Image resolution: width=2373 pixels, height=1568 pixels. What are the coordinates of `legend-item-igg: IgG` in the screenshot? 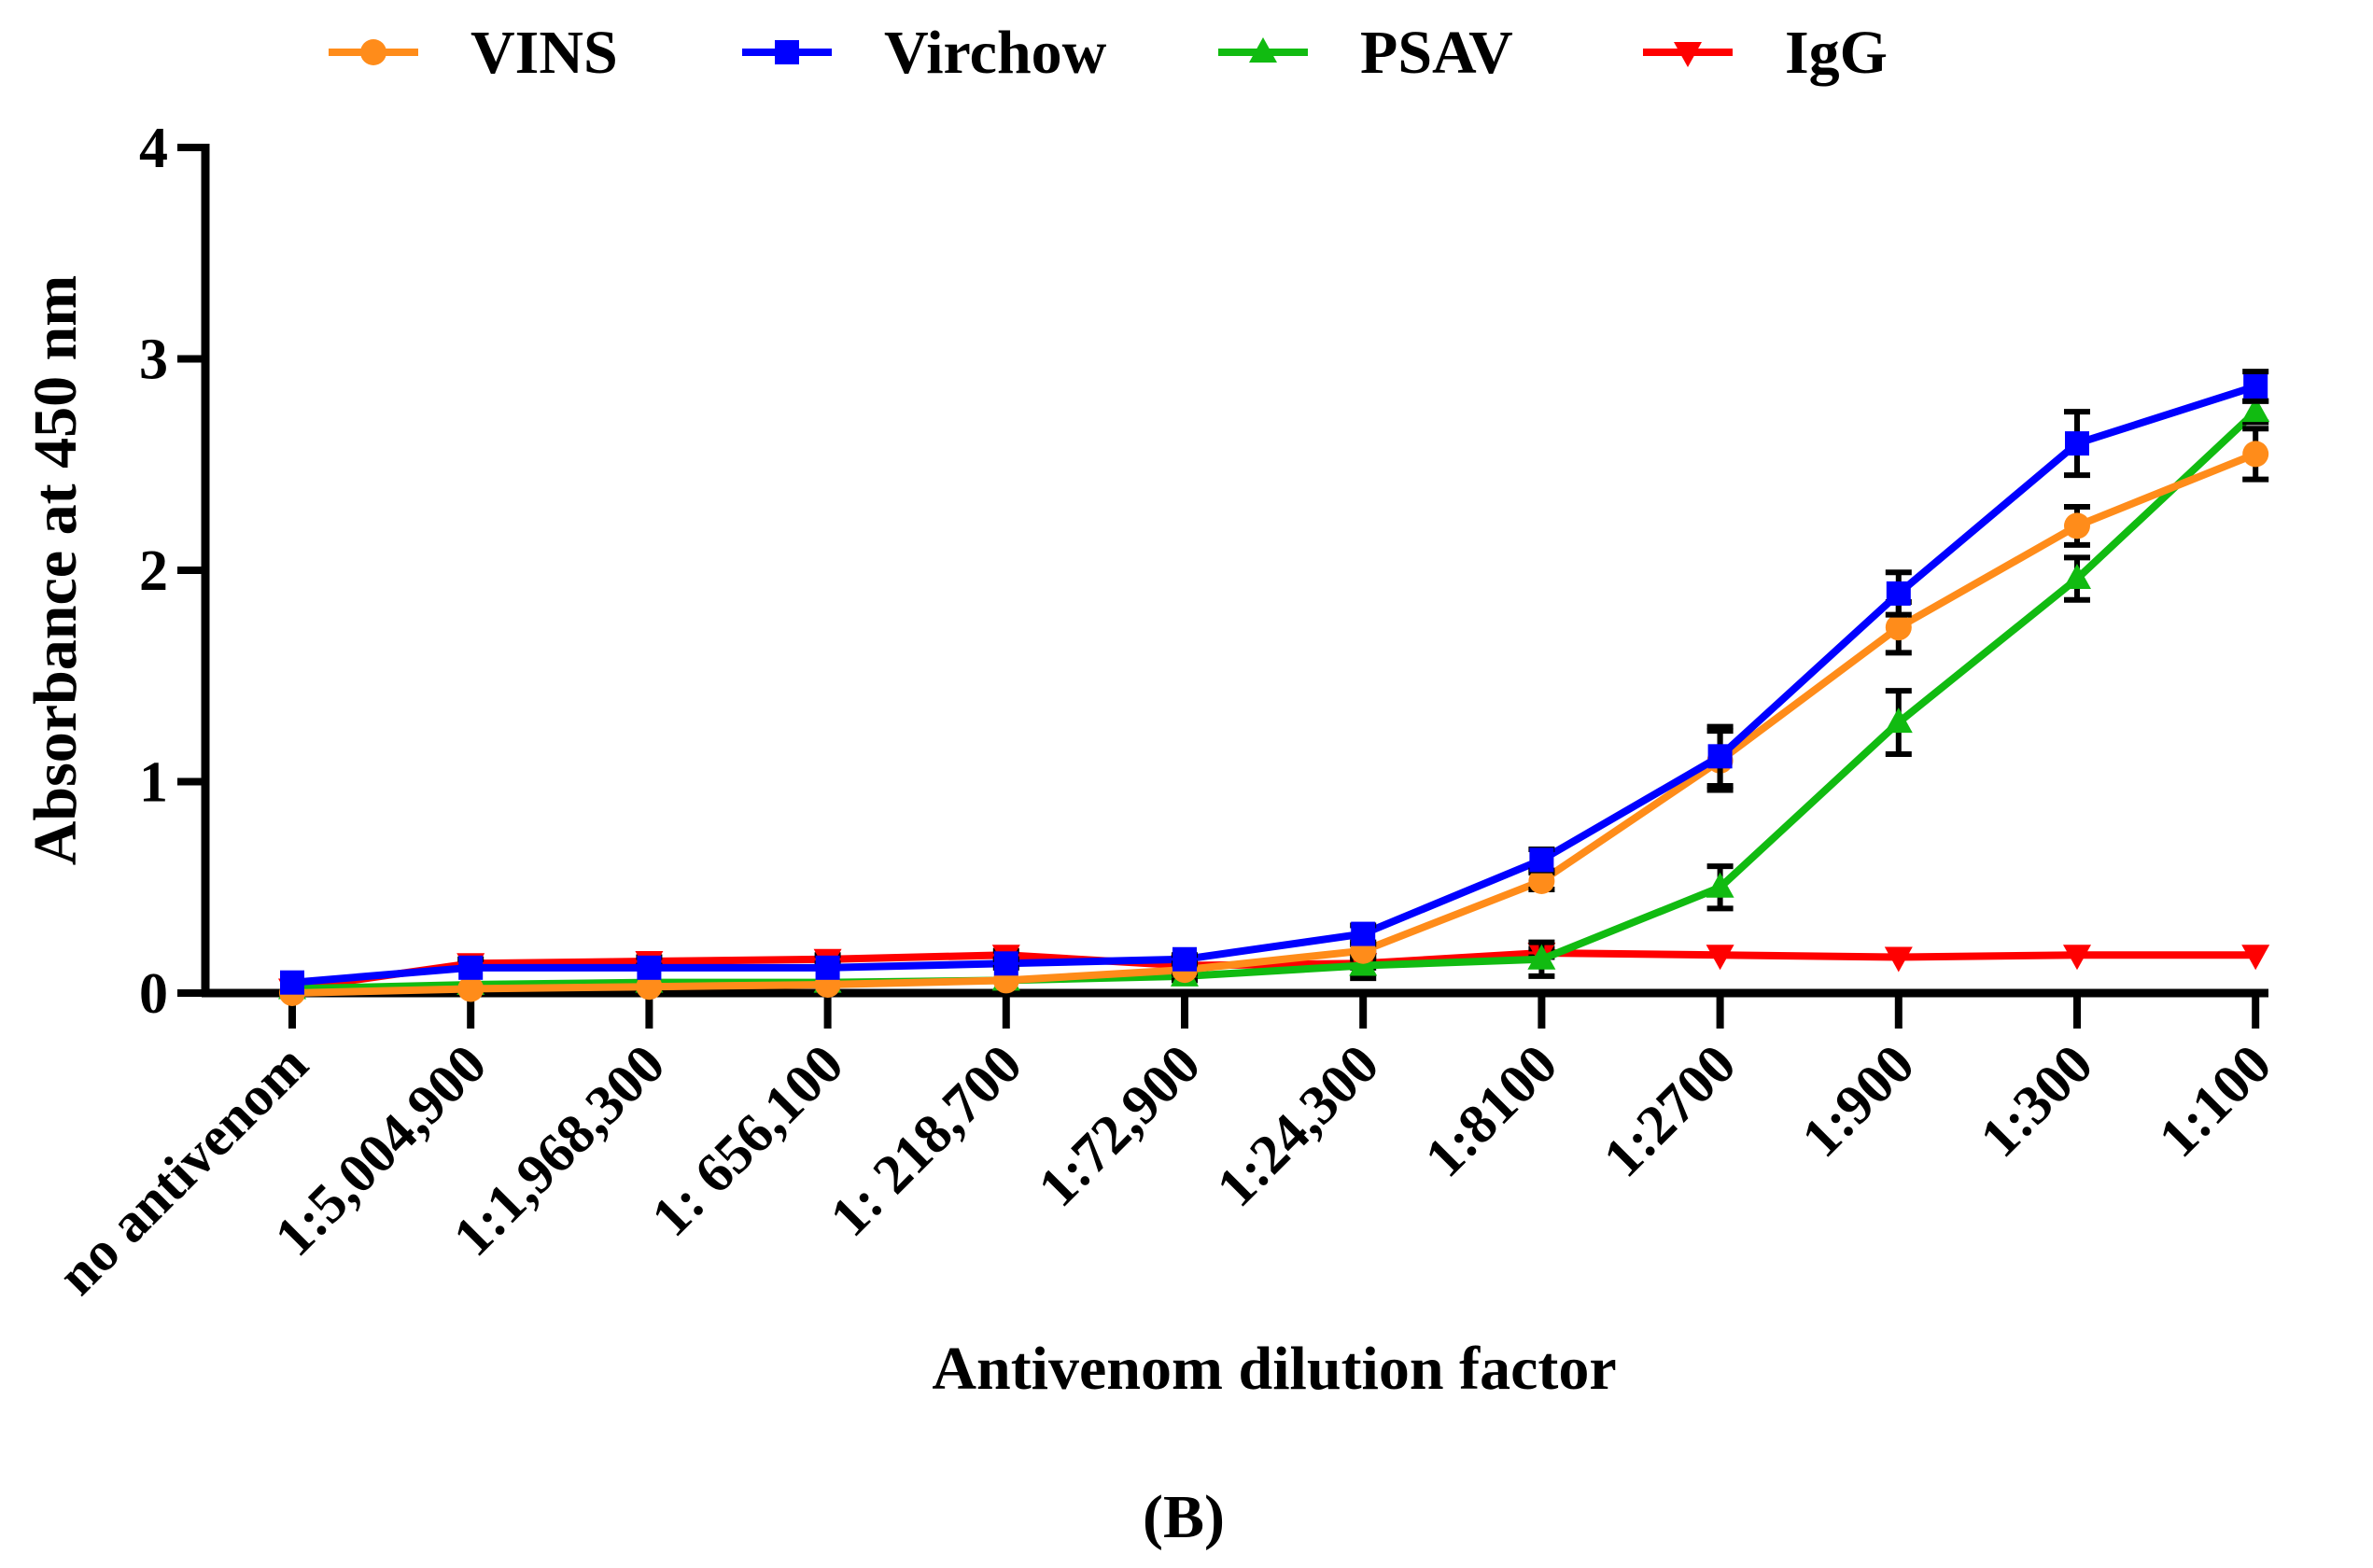 It's located at (1765, 53).